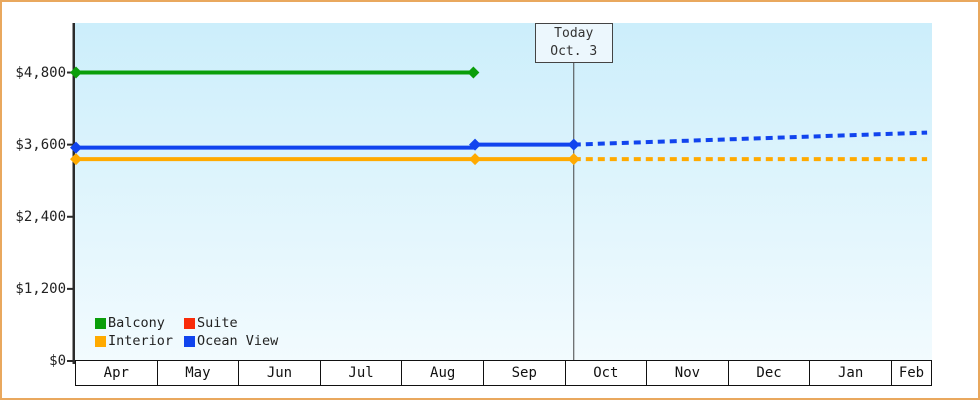  I want to click on month-cell-jul: Jul, so click(362, 373).